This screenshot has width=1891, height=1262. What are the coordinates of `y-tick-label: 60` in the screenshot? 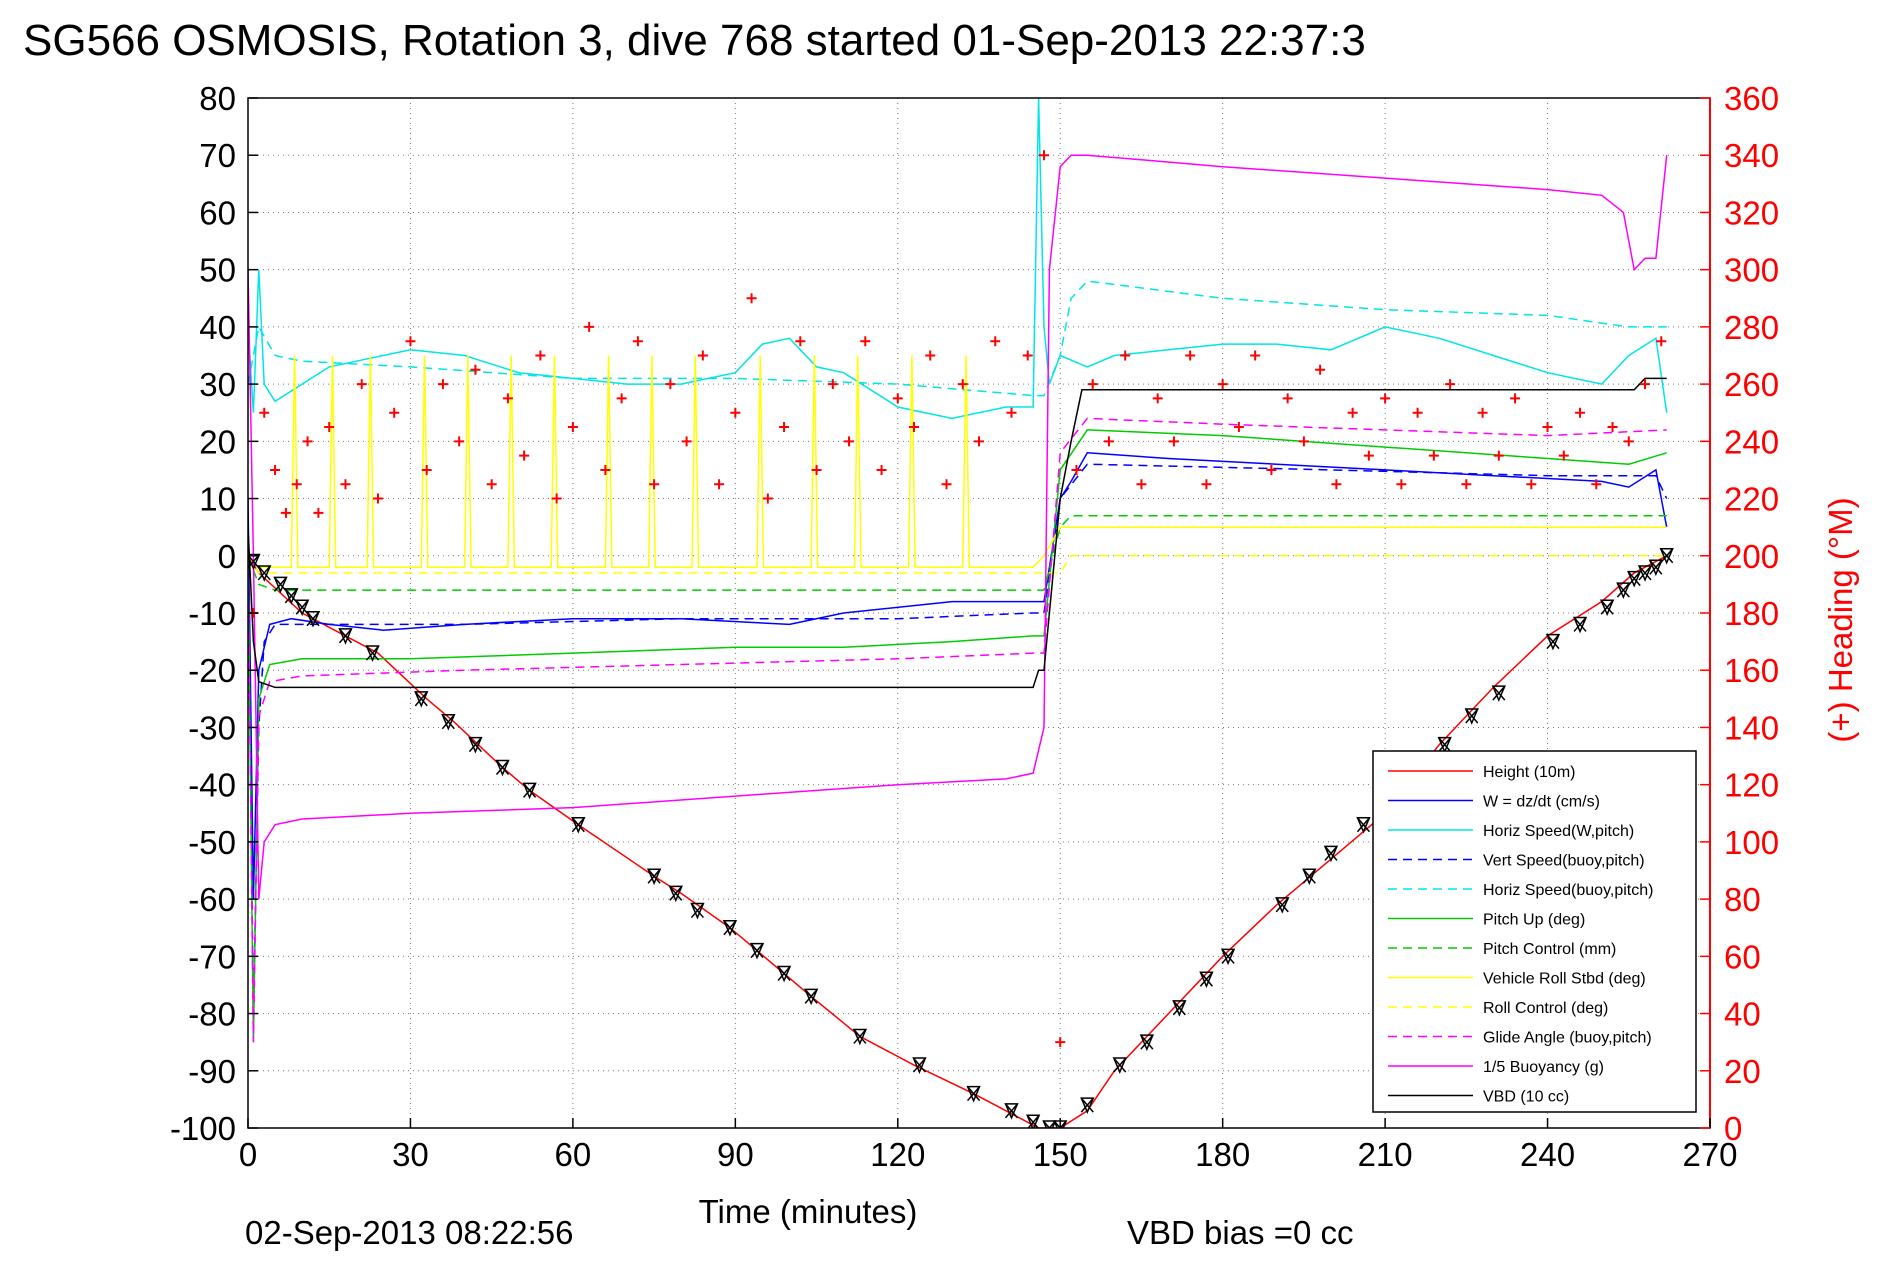 It's located at (217, 212).